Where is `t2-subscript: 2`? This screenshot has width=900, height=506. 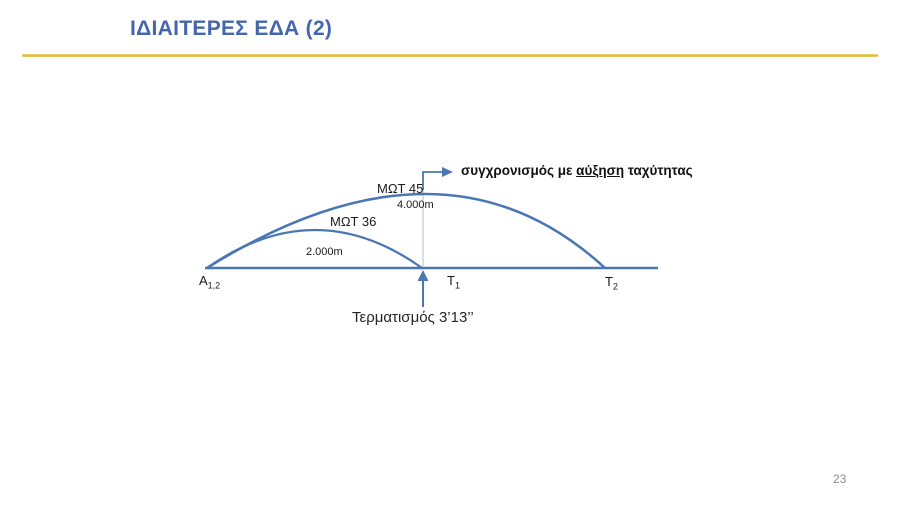
t2-subscript: 2 is located at coordinates (615, 286).